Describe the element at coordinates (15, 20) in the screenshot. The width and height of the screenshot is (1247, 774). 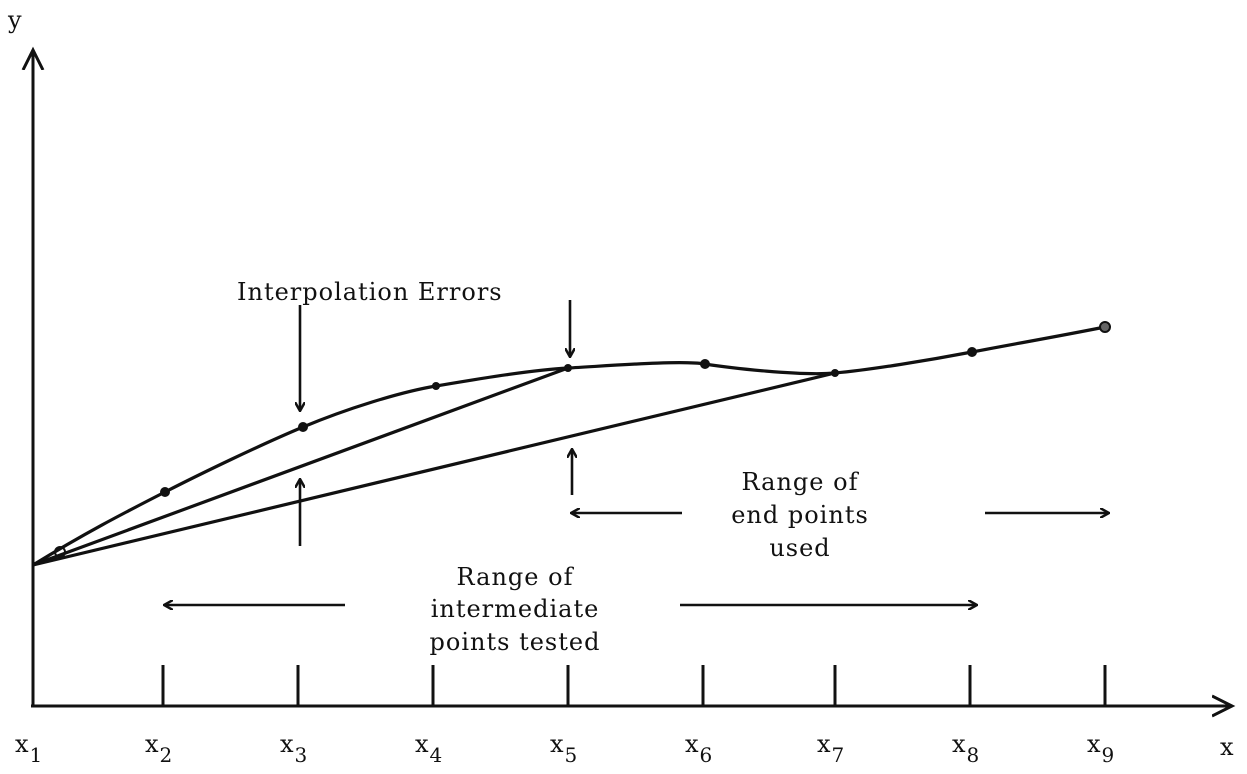
I see `y-axis-label: y` at that location.